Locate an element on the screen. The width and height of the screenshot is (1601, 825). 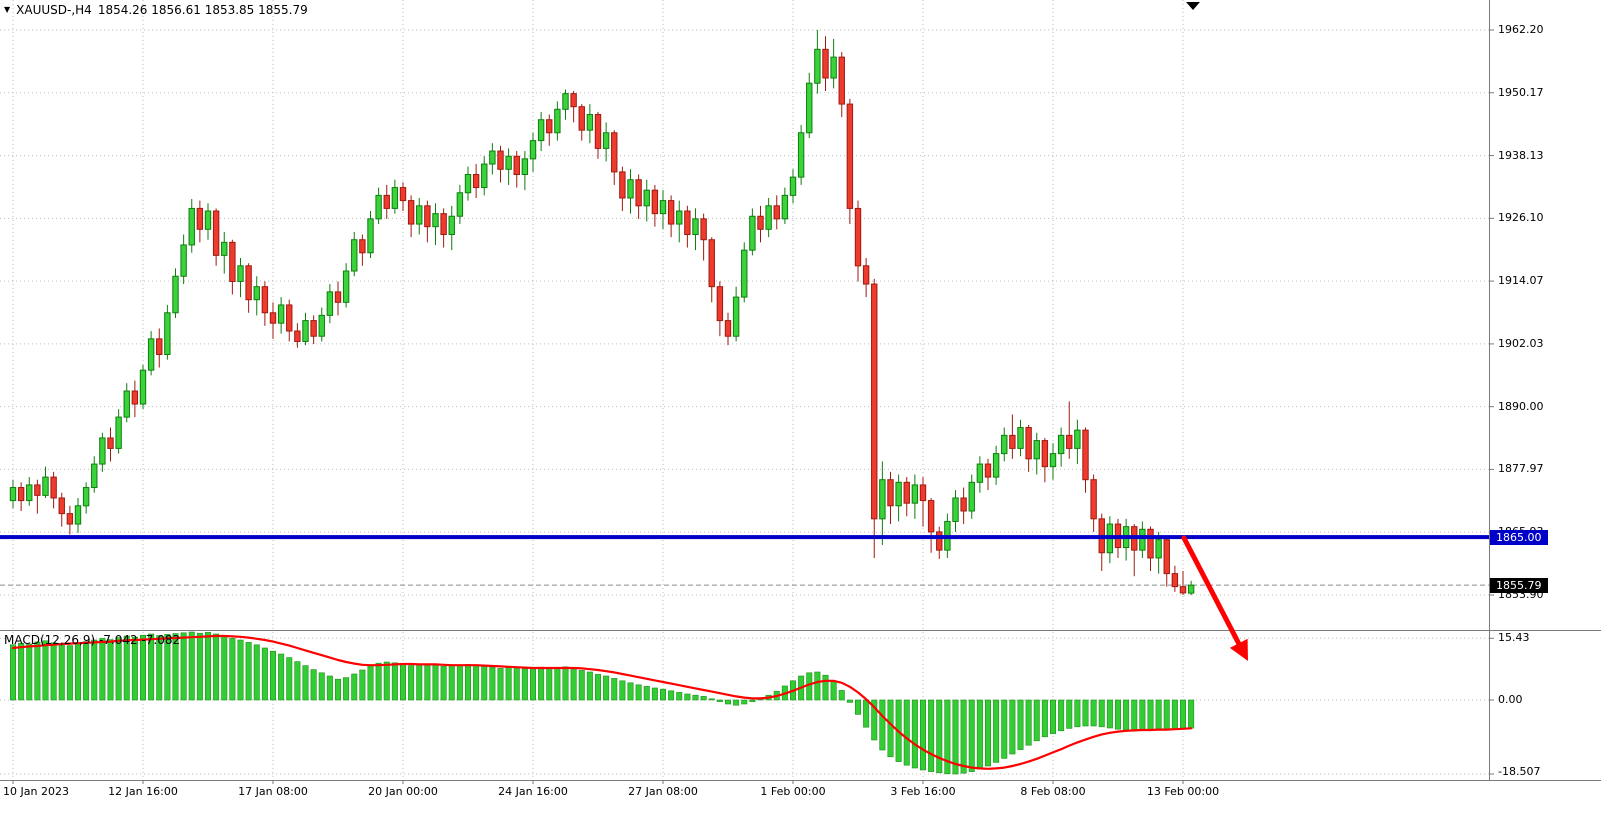
price-axis-label: 1890.00 is located at coordinates (1521, 406).